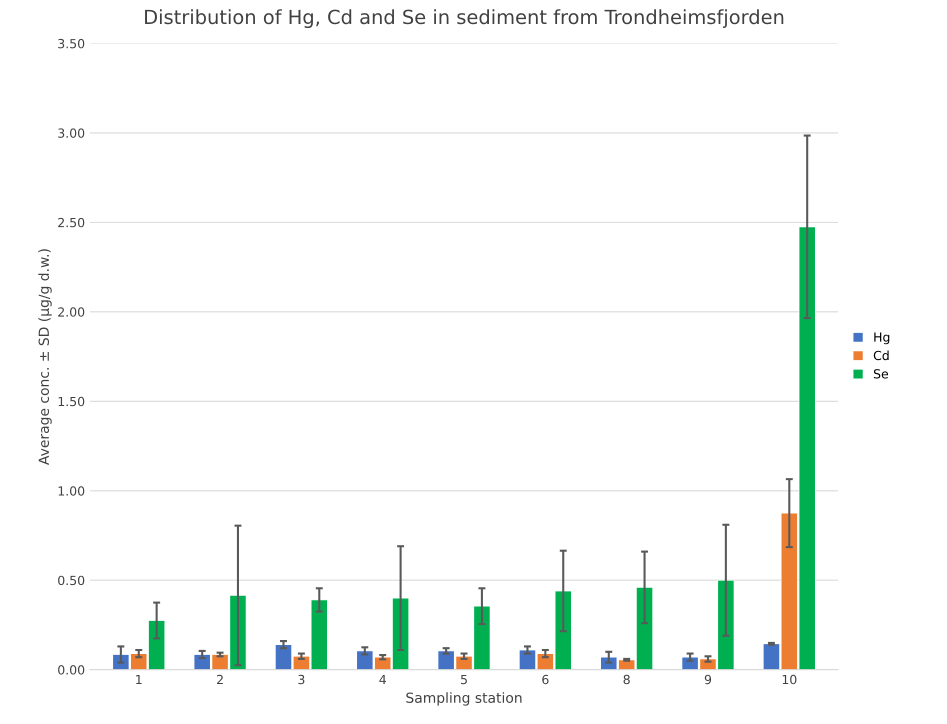 This screenshot has width=947, height=724. I want to click on legend-label: Hg, so click(882, 338).